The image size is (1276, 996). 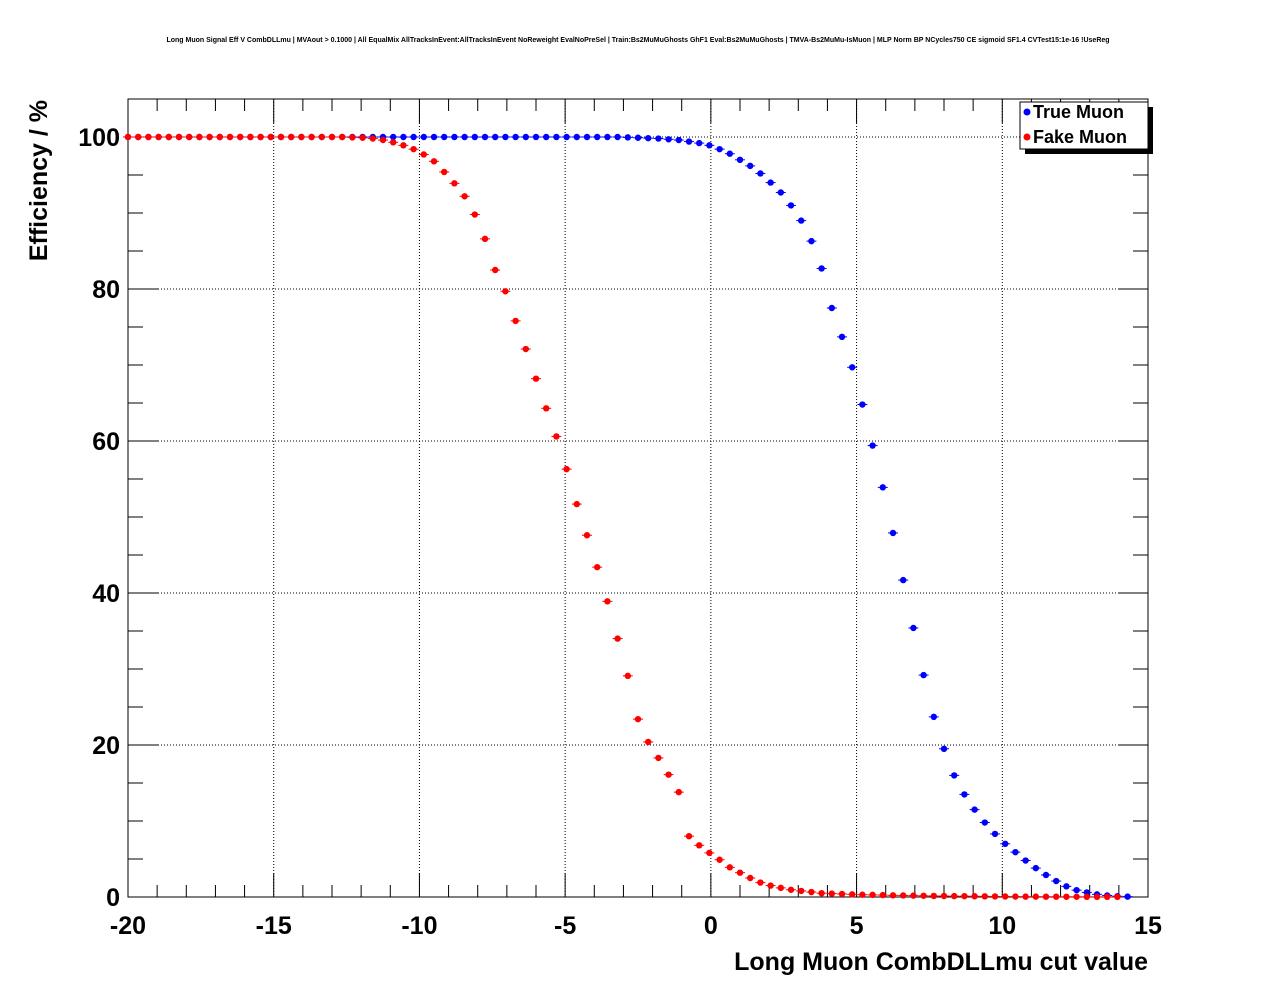 What do you see at coordinates (1080, 137) in the screenshot?
I see `legend-label: Fake Muon` at bounding box center [1080, 137].